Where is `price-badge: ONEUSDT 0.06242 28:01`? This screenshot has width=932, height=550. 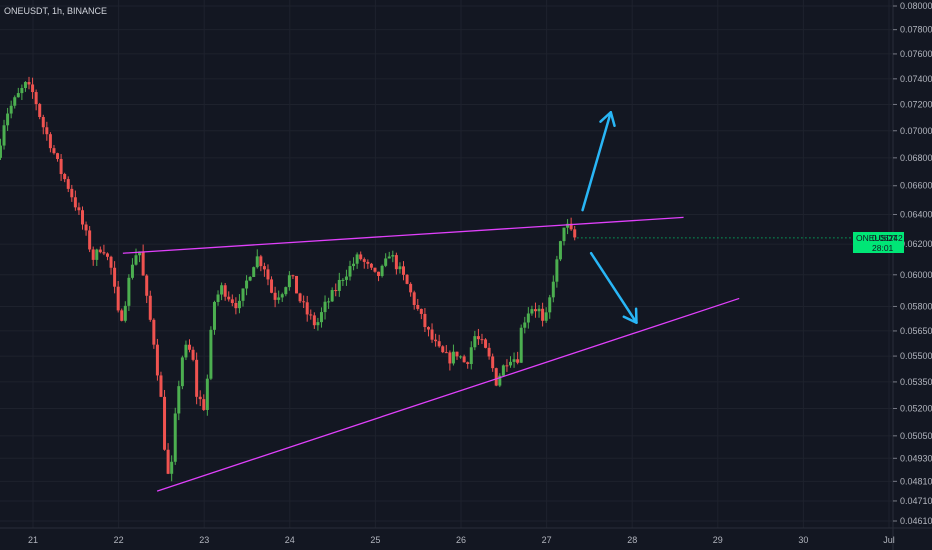 price-badge: ONEUSDT 0.06242 28:01 is located at coordinates (878, 242).